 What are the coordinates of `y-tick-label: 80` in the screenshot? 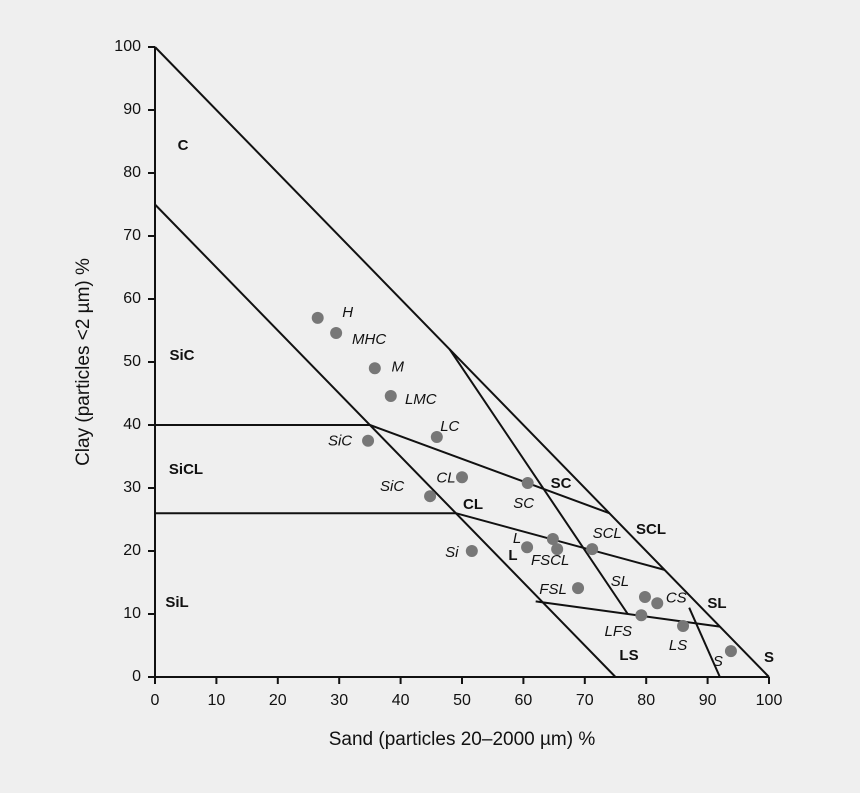 It's located at (132, 172).